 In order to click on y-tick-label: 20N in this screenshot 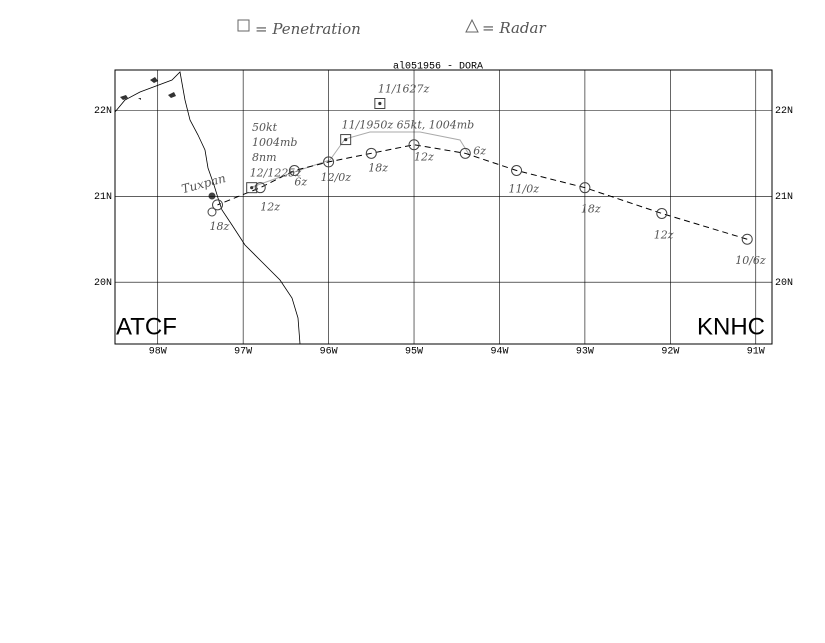, I will do `click(103, 283)`.